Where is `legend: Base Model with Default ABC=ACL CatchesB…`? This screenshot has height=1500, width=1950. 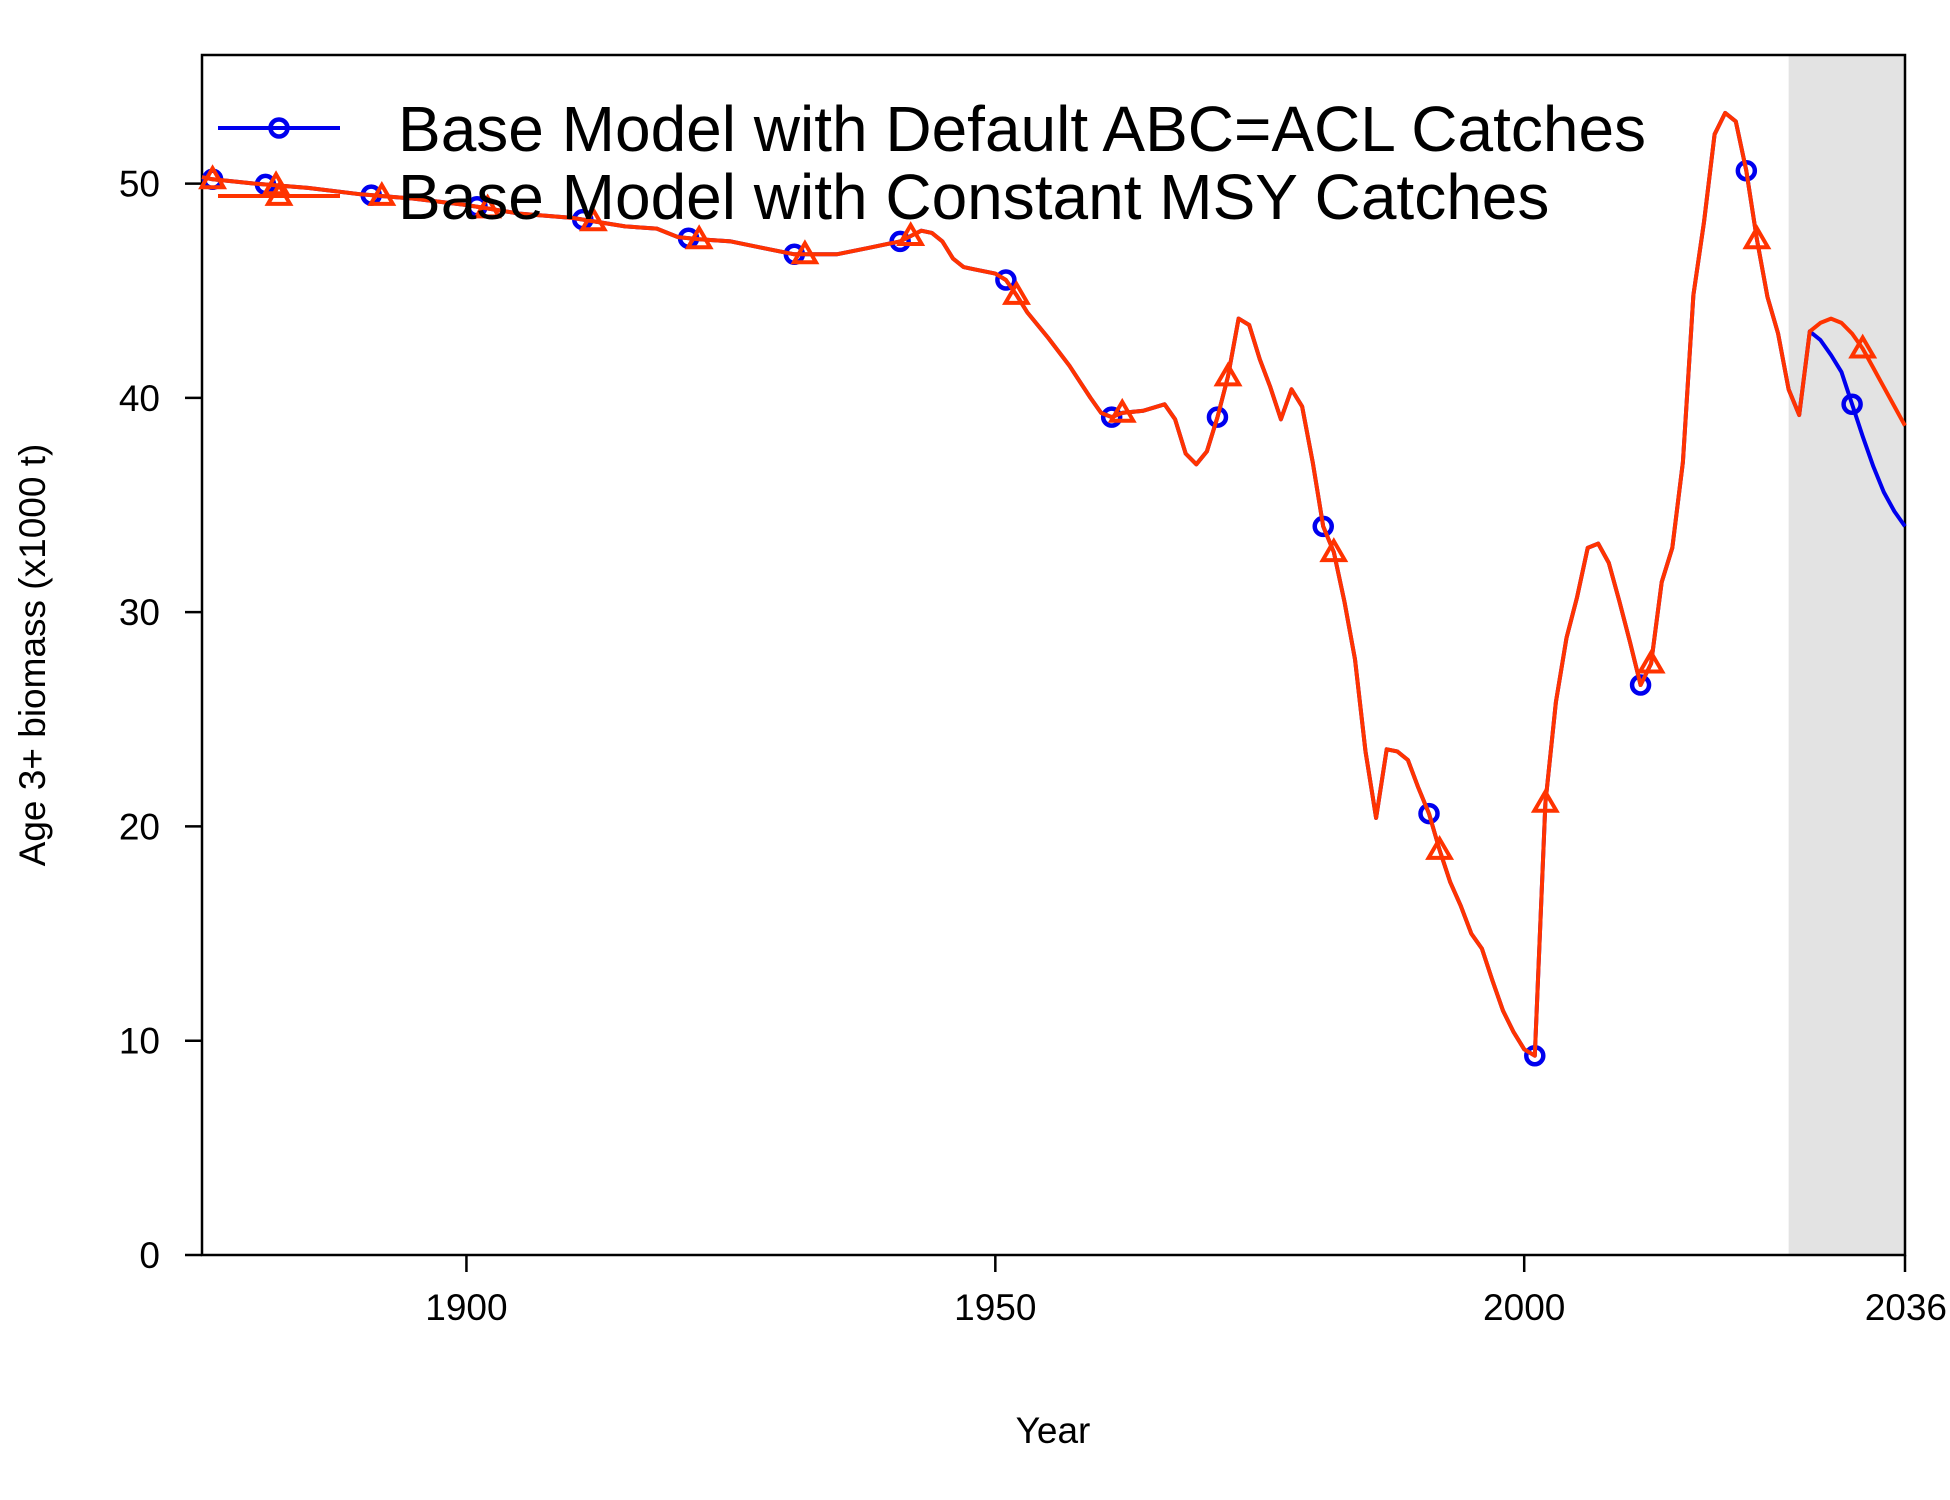
legend: Base Model with Default ABC=ACL CatchesB… is located at coordinates (932, 163).